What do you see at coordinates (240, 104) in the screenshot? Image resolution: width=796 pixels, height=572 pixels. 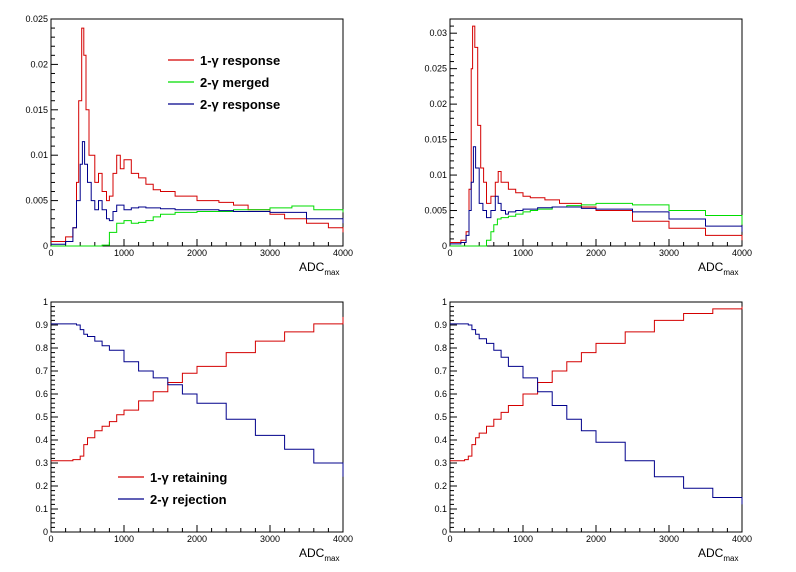 I see `legend-label: 2-γ response` at bounding box center [240, 104].